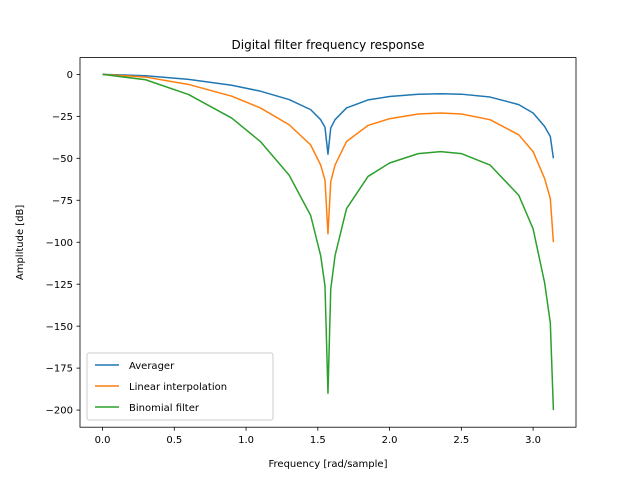 The height and width of the screenshot is (480, 640). What do you see at coordinates (461, 440) in the screenshot?
I see `x-tick-label: 2.5` at bounding box center [461, 440].